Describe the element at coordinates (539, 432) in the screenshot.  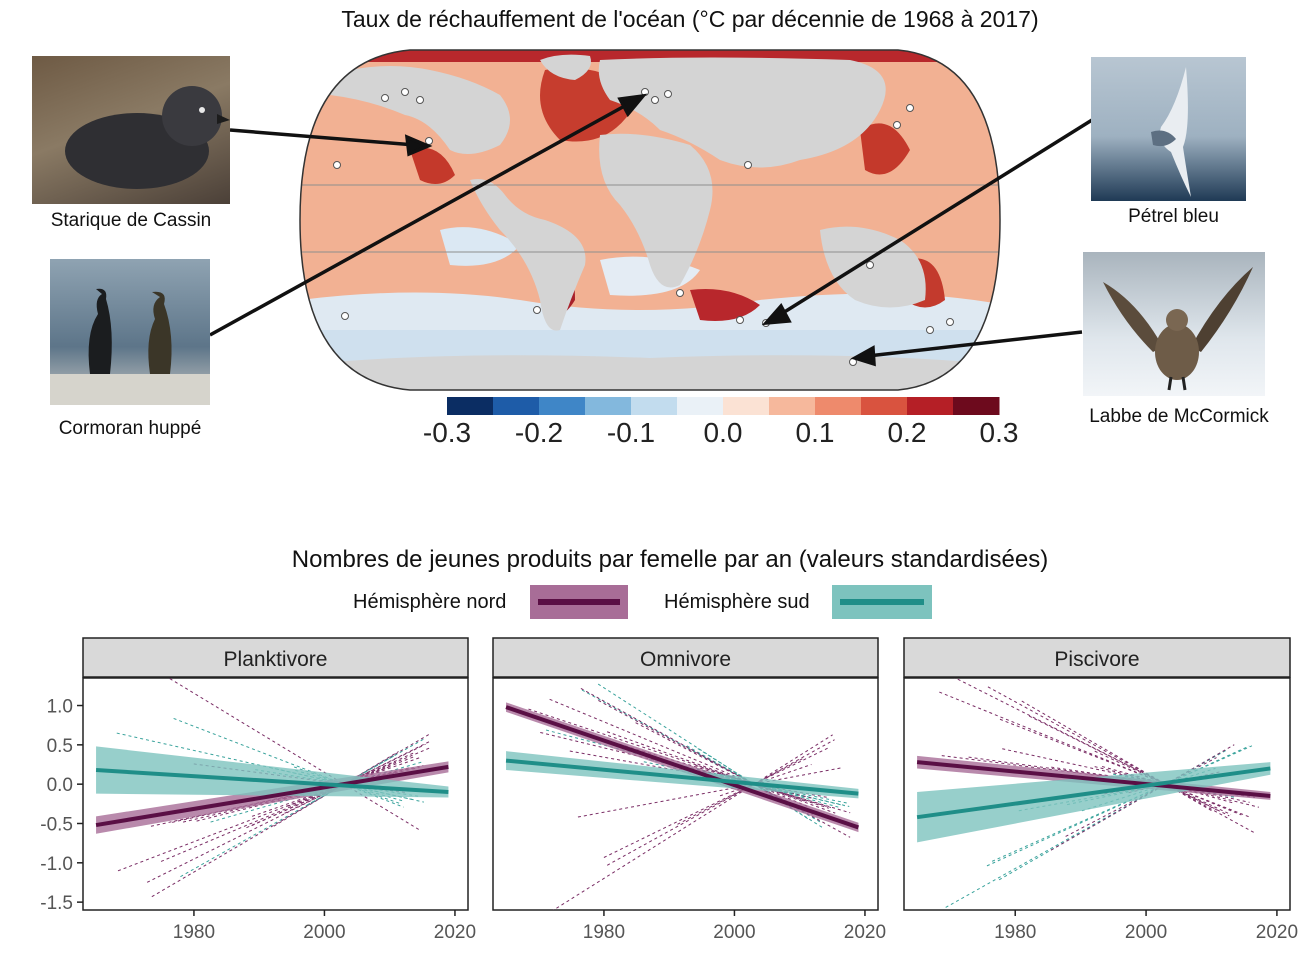
I see `colorbar-tick-label: -0.2` at that location.